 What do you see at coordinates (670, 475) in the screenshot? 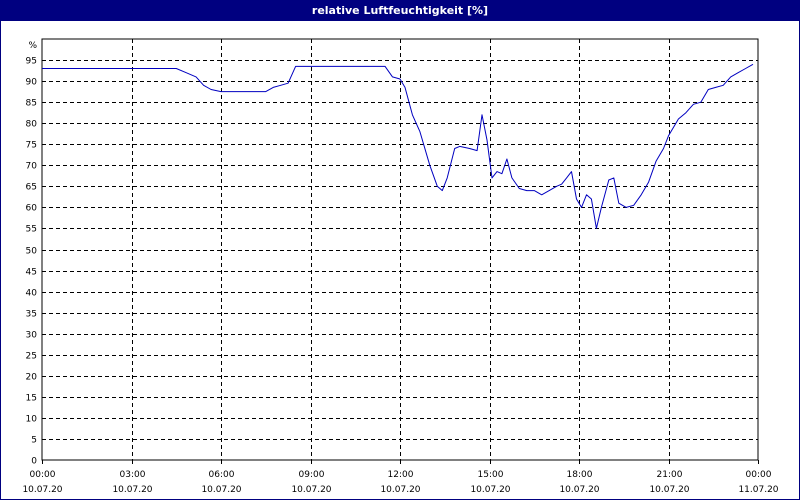
I see `x-tick-label-time: 21:00` at bounding box center [670, 475].